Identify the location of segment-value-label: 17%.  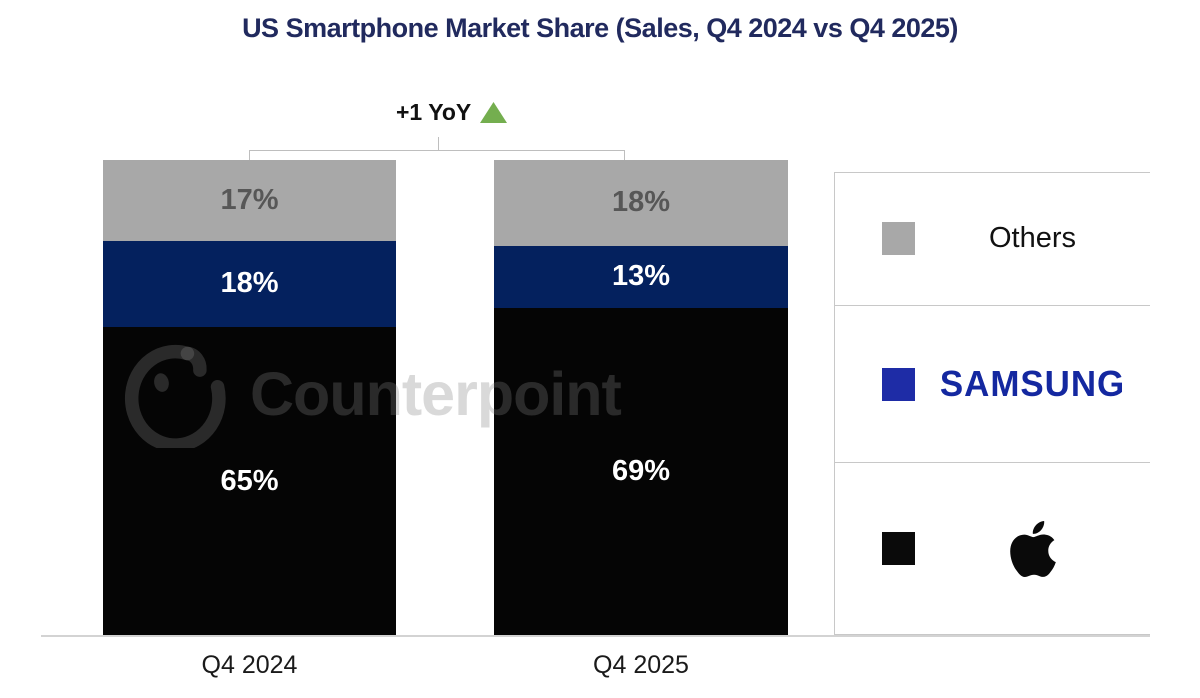
(249, 199).